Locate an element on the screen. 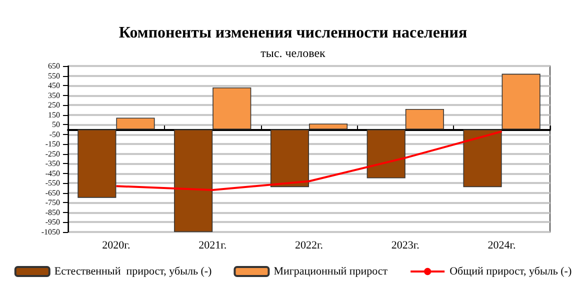 Image resolution: width=586 pixels, height=294 pixels. x-tick-label: 2024г. is located at coordinates (502, 246).